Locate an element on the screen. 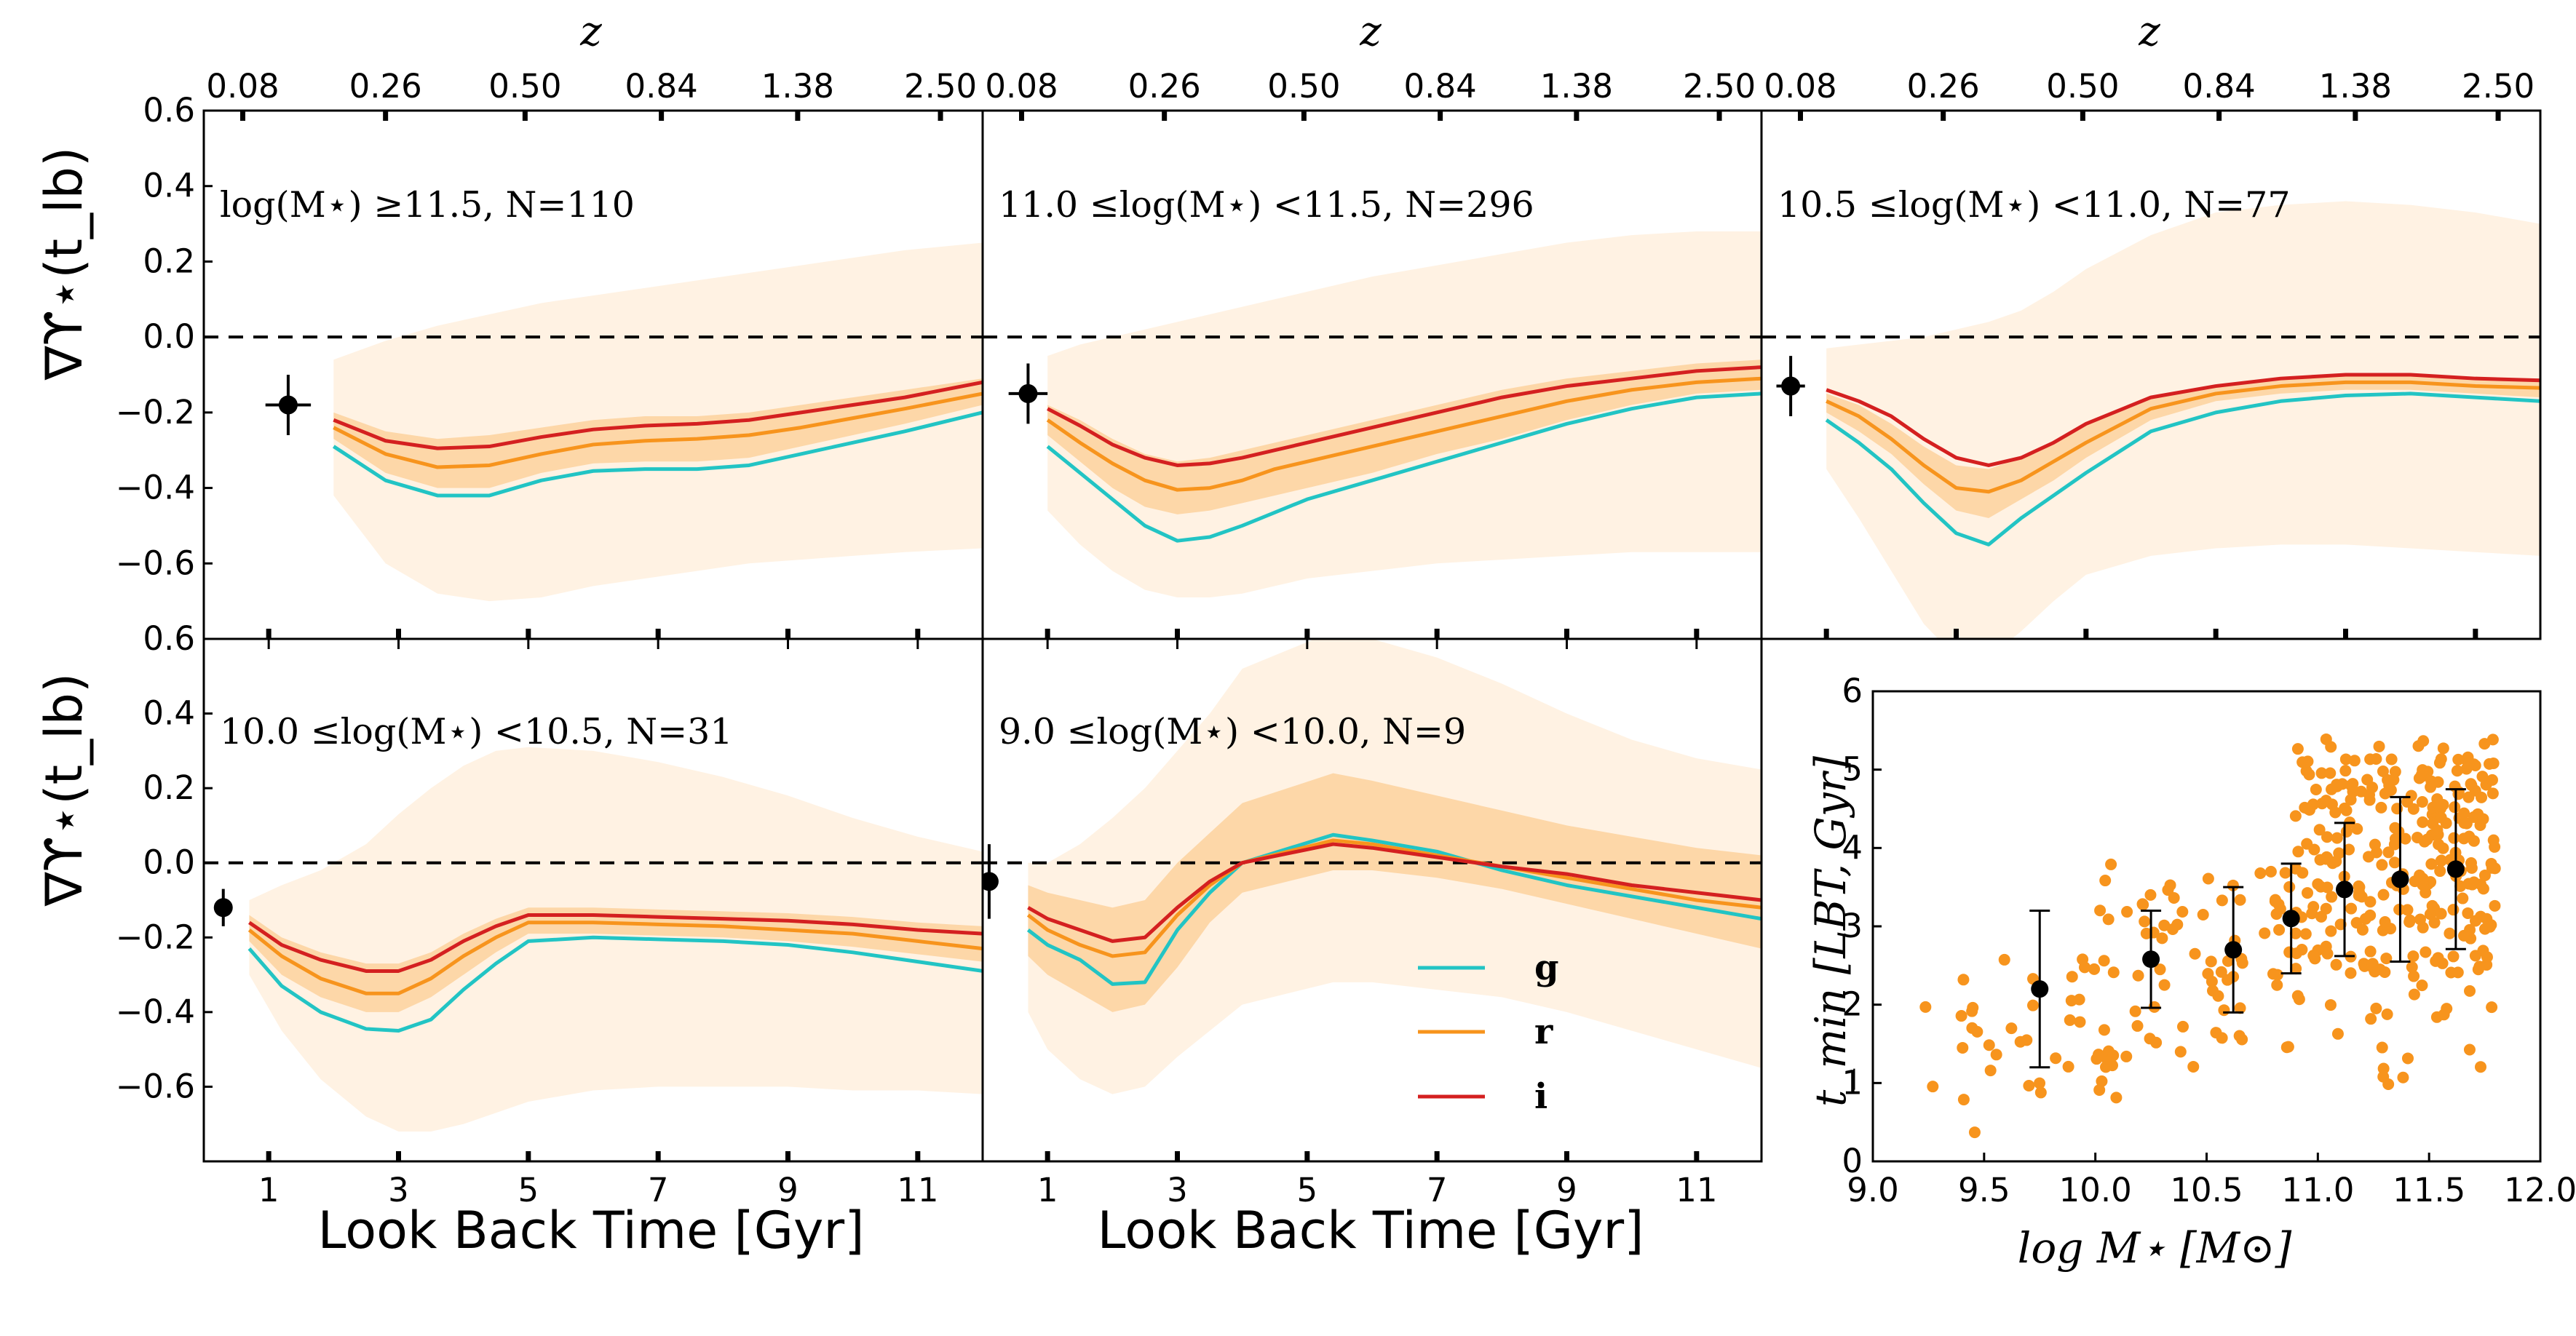  z-tick-label: 0.08 is located at coordinates (242, 86).